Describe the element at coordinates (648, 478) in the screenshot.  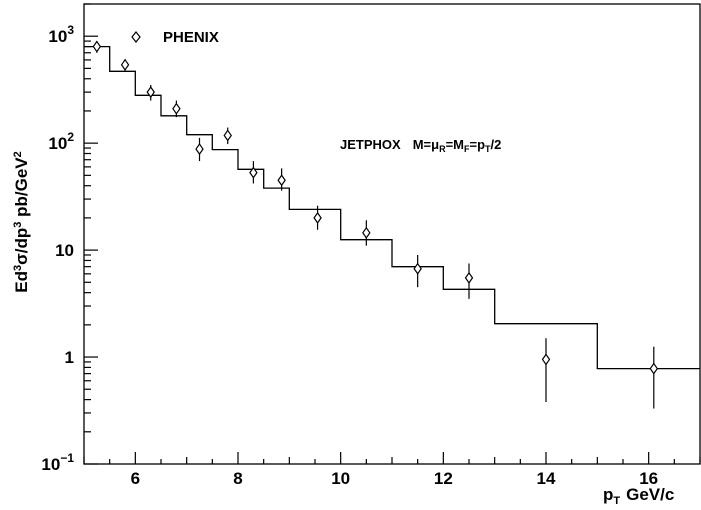
I see `x-tick-label: 16` at that location.